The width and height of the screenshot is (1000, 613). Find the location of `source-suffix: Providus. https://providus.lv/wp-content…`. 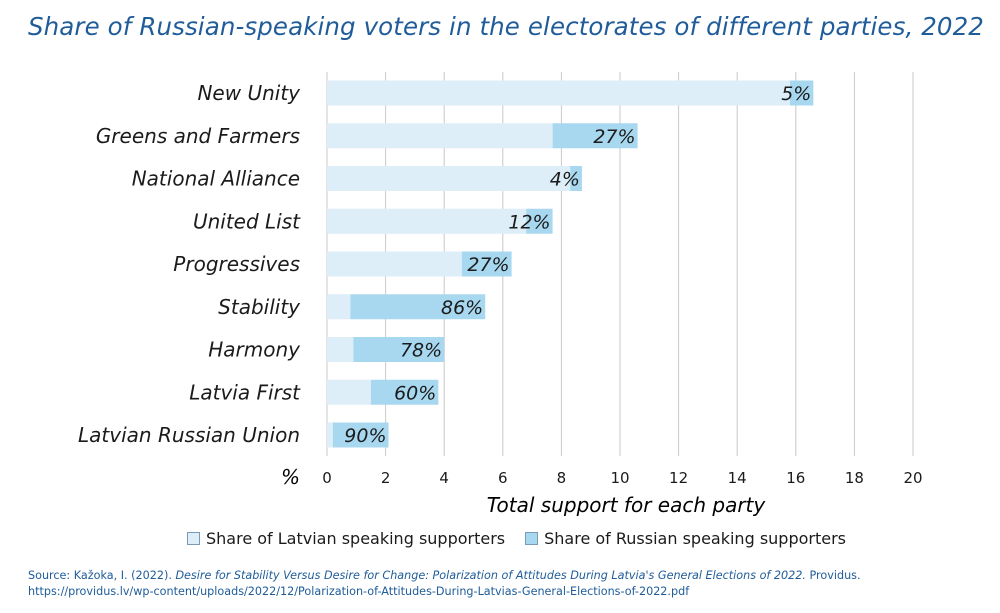

source-suffix: Providus. https://providus.lv/wp-content… is located at coordinates (444, 583).